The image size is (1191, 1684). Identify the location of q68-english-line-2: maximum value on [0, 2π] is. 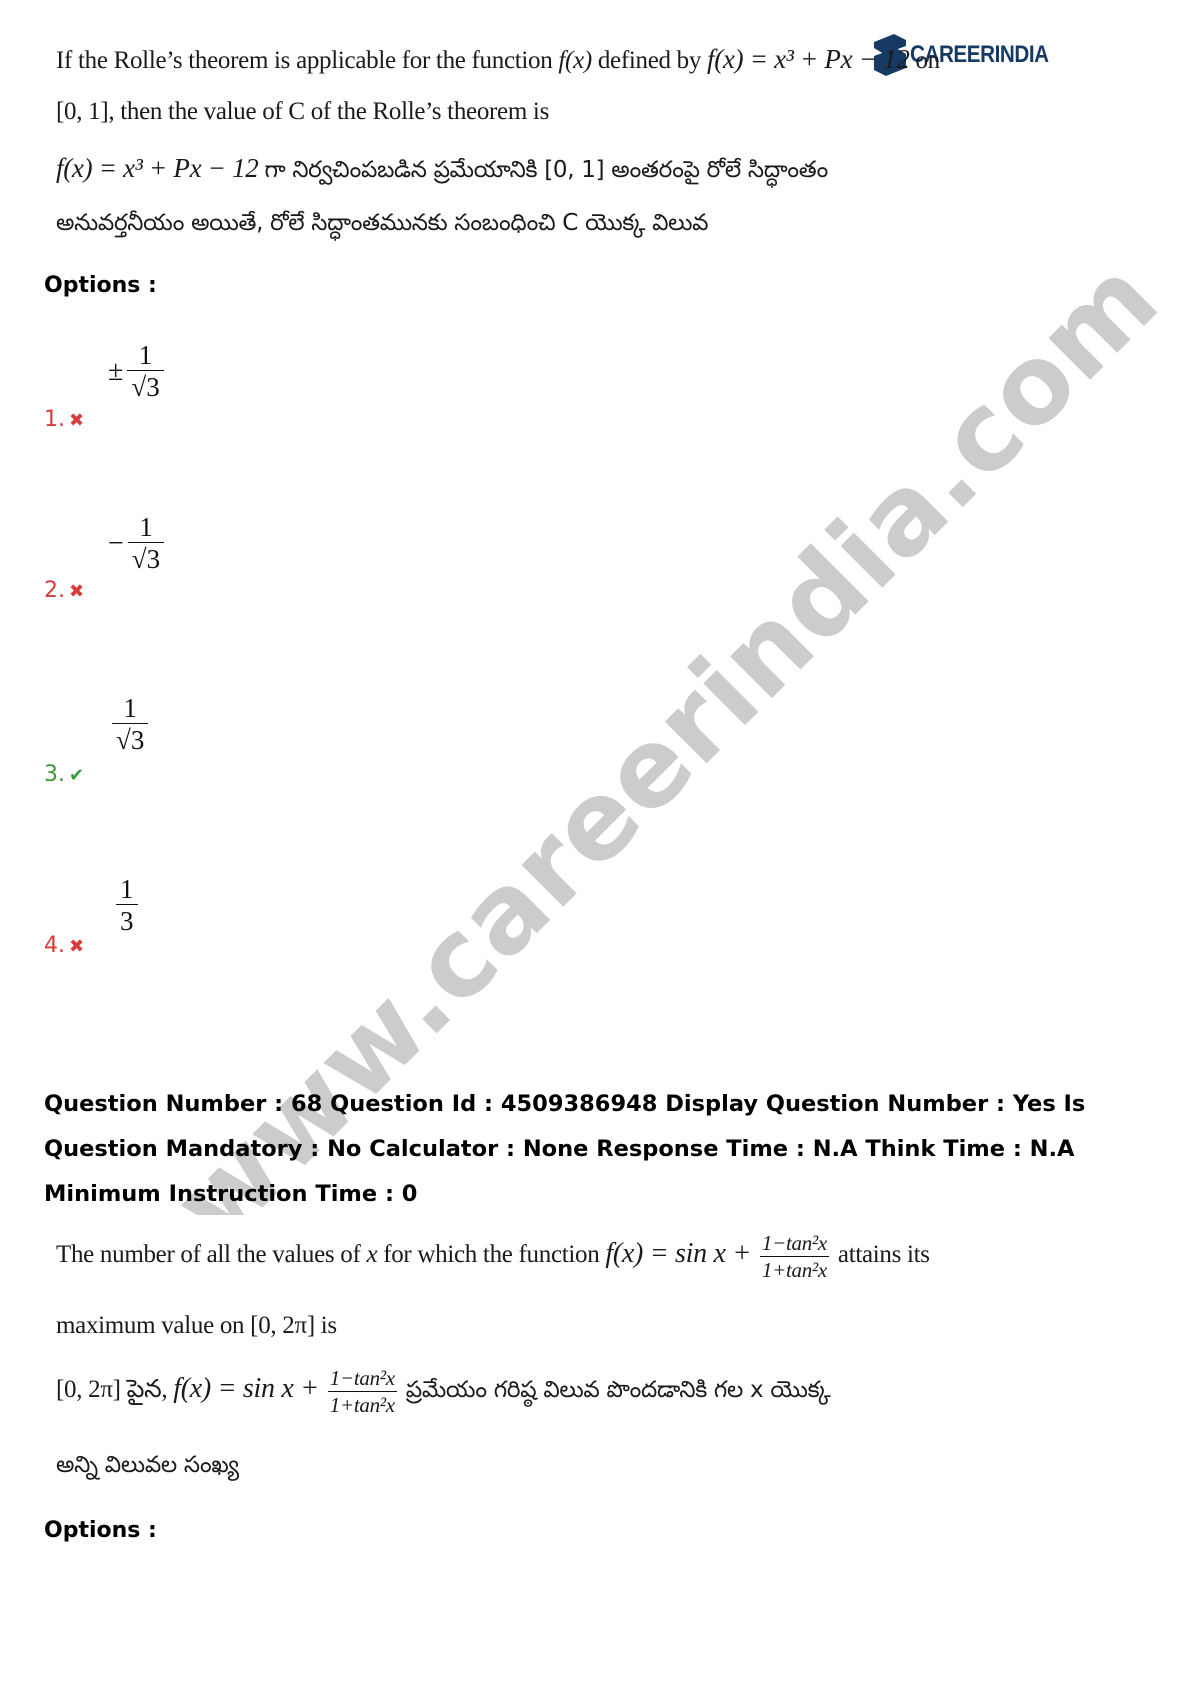
(196, 1325).